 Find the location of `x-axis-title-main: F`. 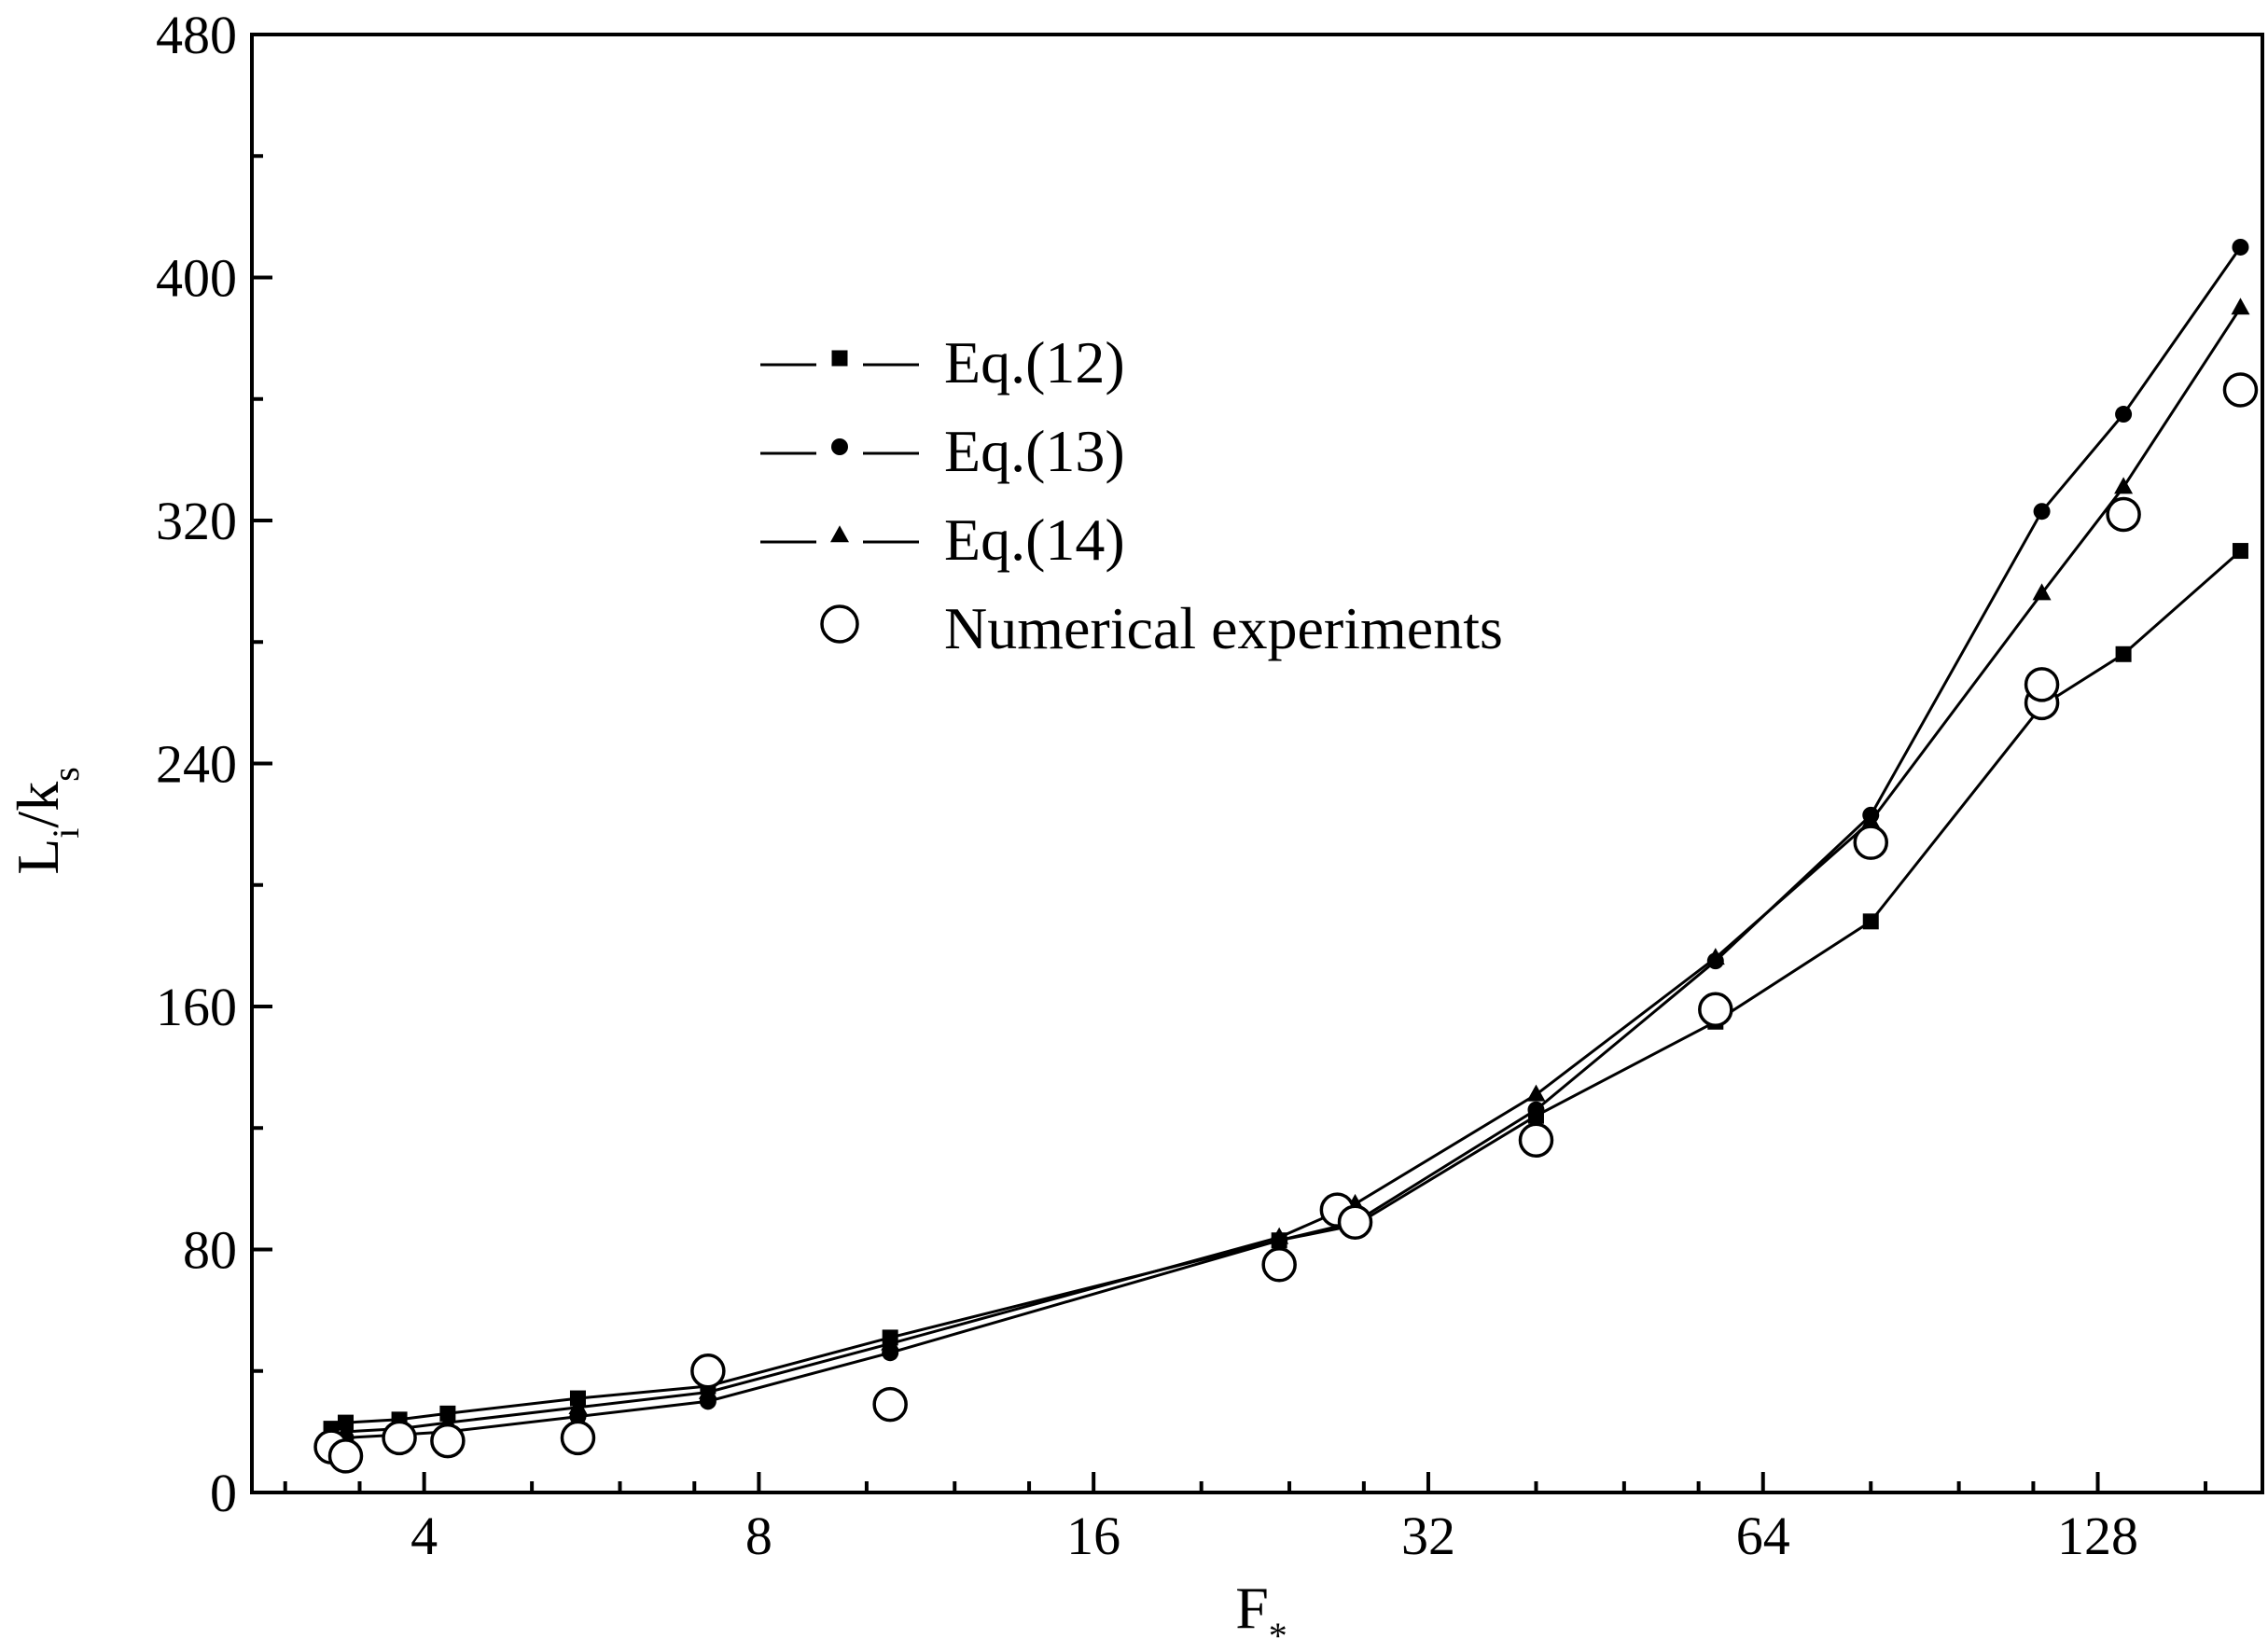

x-axis-title-main: F is located at coordinates (1252, 1608).